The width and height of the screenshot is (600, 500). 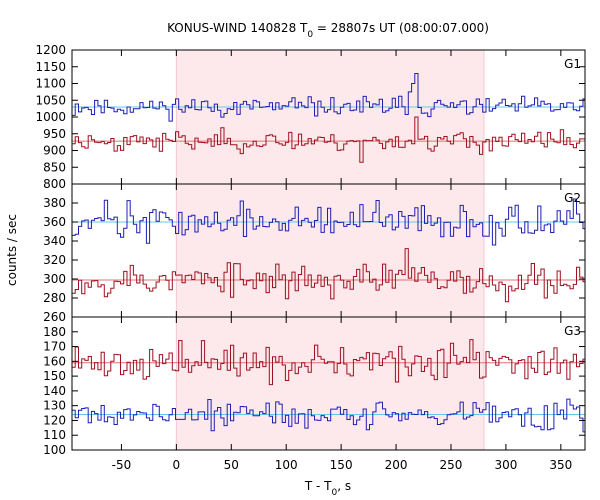 What do you see at coordinates (177, 465) in the screenshot?
I see `x-tick-label-0: 0` at bounding box center [177, 465].